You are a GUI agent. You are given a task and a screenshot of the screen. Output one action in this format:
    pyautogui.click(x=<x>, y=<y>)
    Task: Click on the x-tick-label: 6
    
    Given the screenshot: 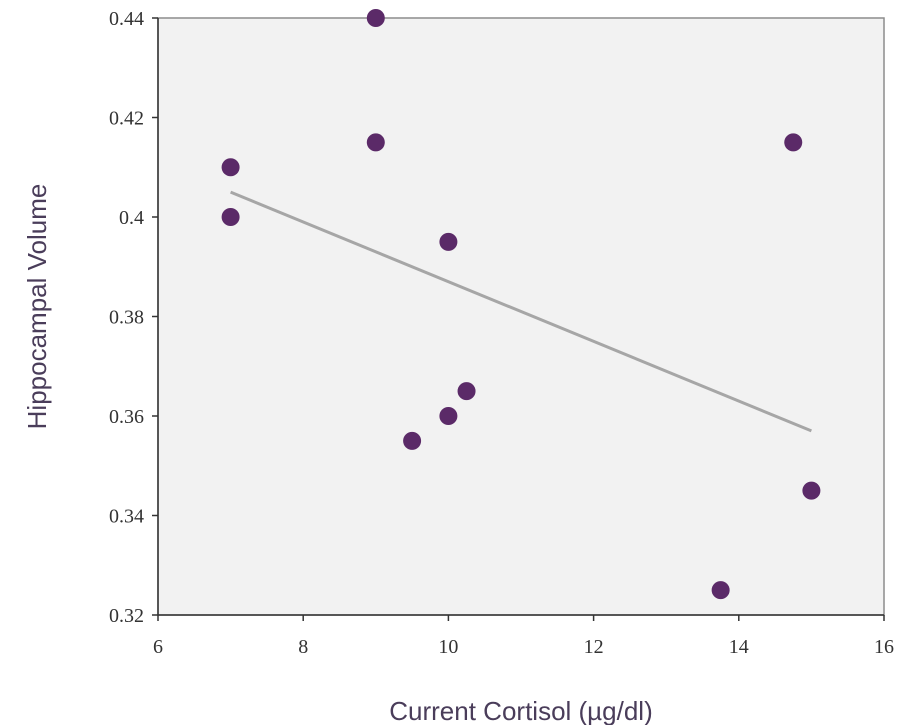 What is the action you would take?
    pyautogui.click(x=158, y=647)
    